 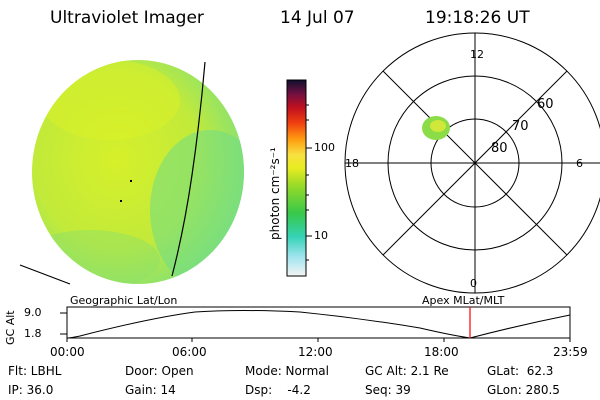 What do you see at coordinates (124, 300) in the screenshot?
I see `geographic-label: Geographic Lat/Lon` at bounding box center [124, 300].